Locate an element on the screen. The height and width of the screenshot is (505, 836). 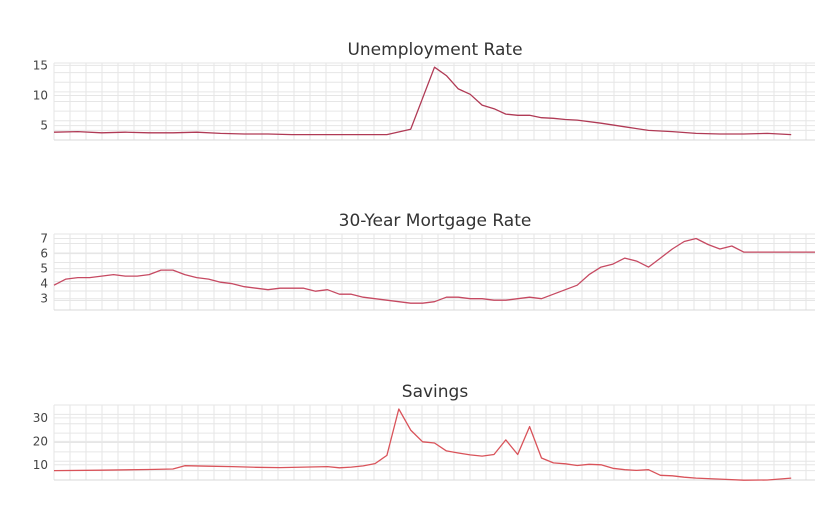
y-tick-label: 7 is located at coordinates (44, 239).